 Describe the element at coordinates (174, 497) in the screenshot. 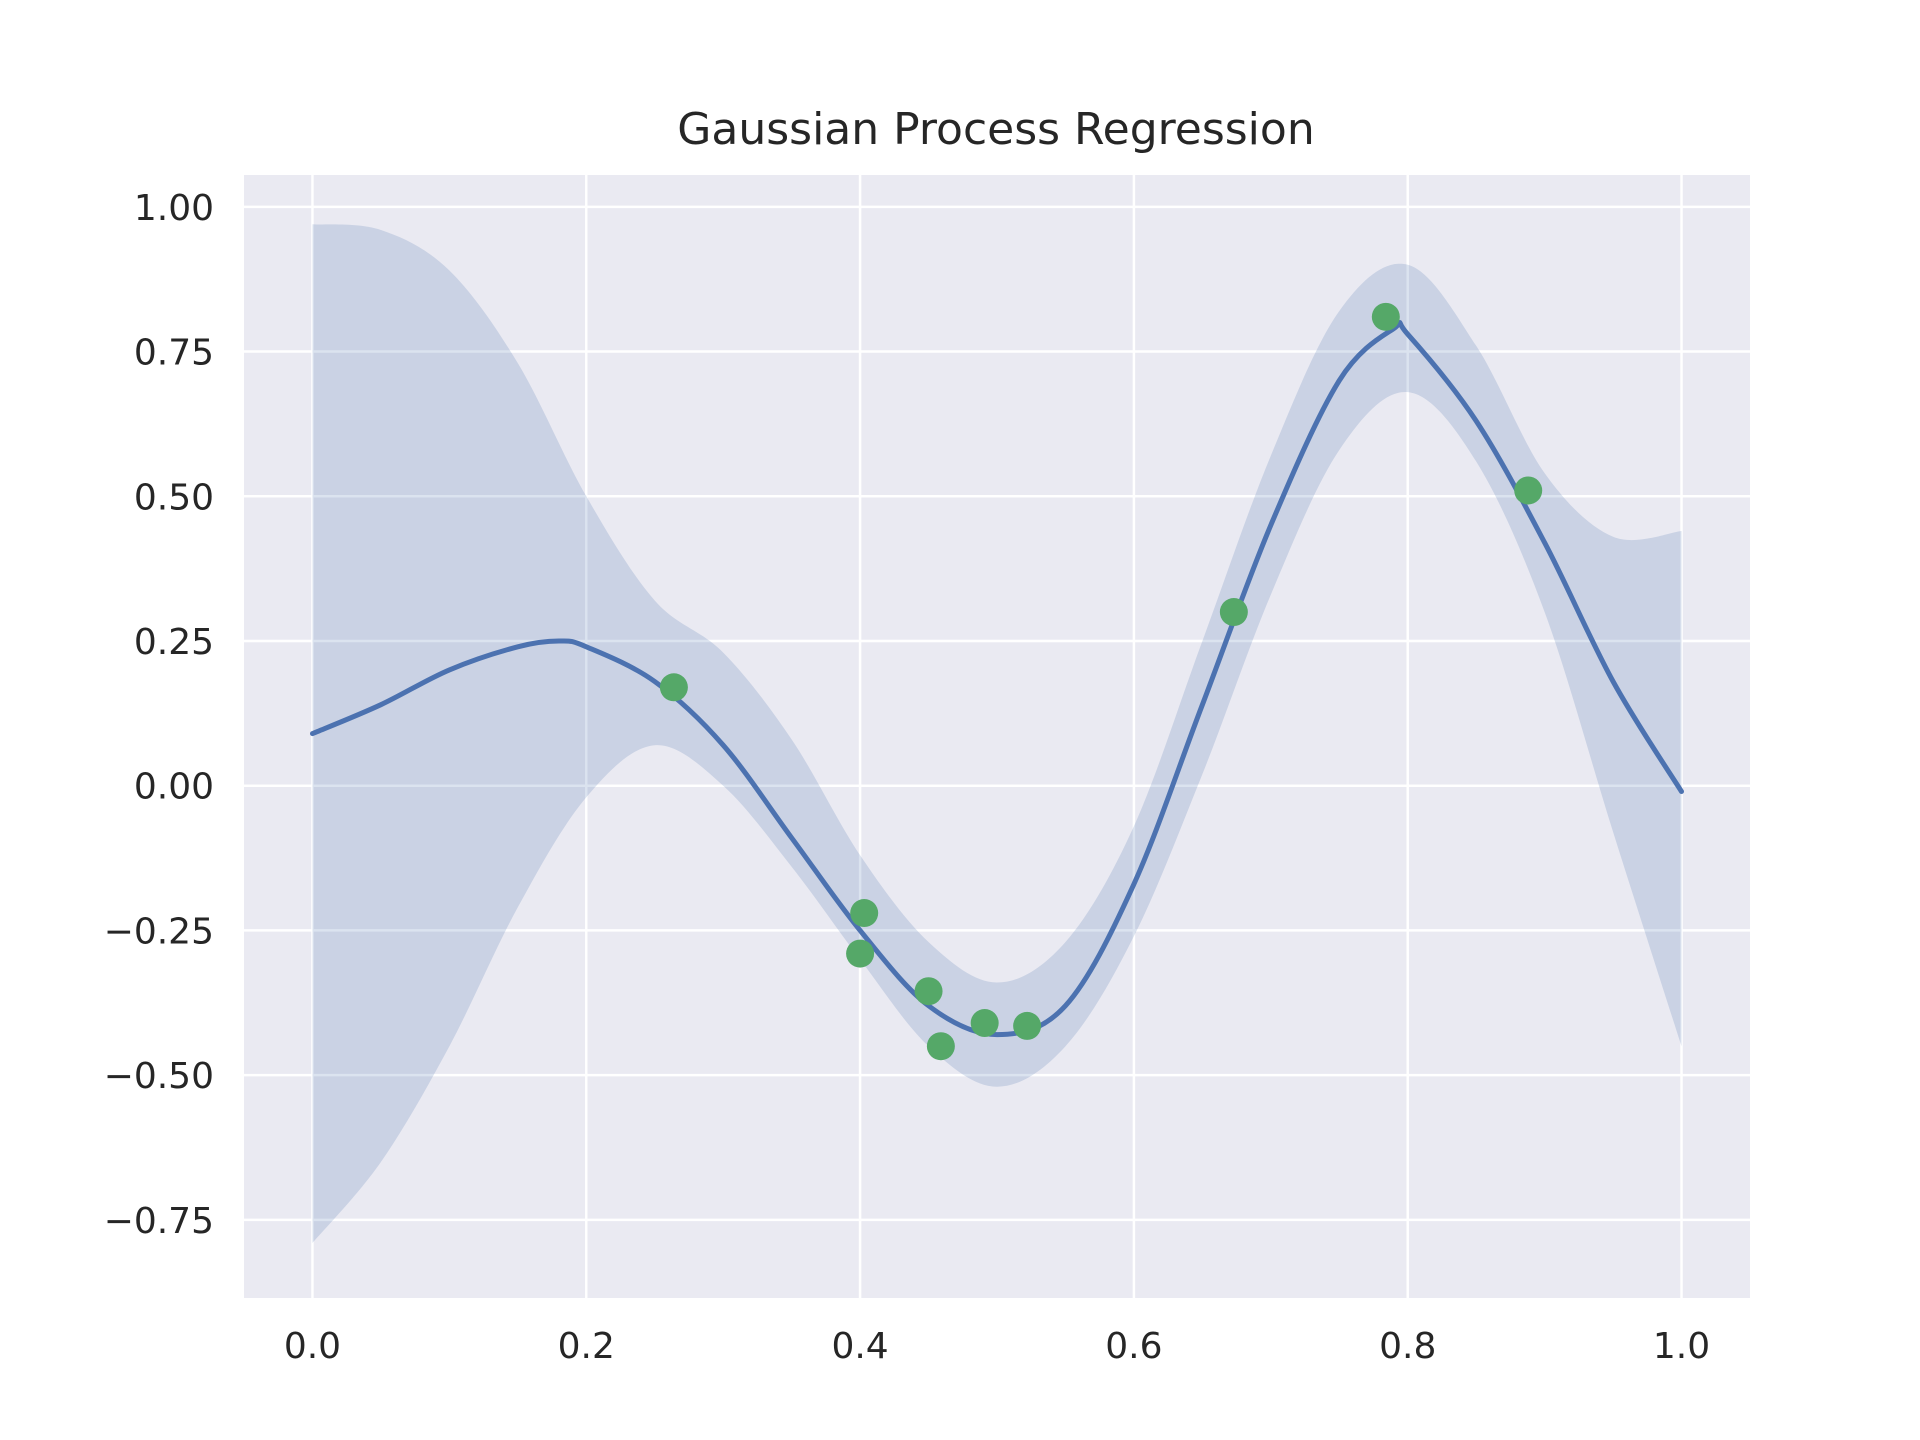

I see `y-tick-label: 0.50` at that location.